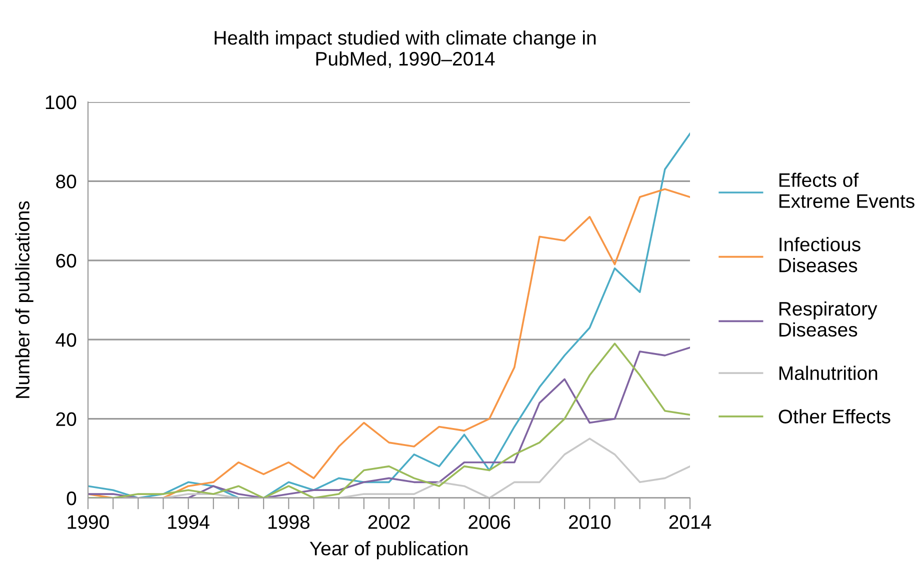  Describe the element at coordinates (61, 102) in the screenshot. I see `y-tick-label: 100` at that location.